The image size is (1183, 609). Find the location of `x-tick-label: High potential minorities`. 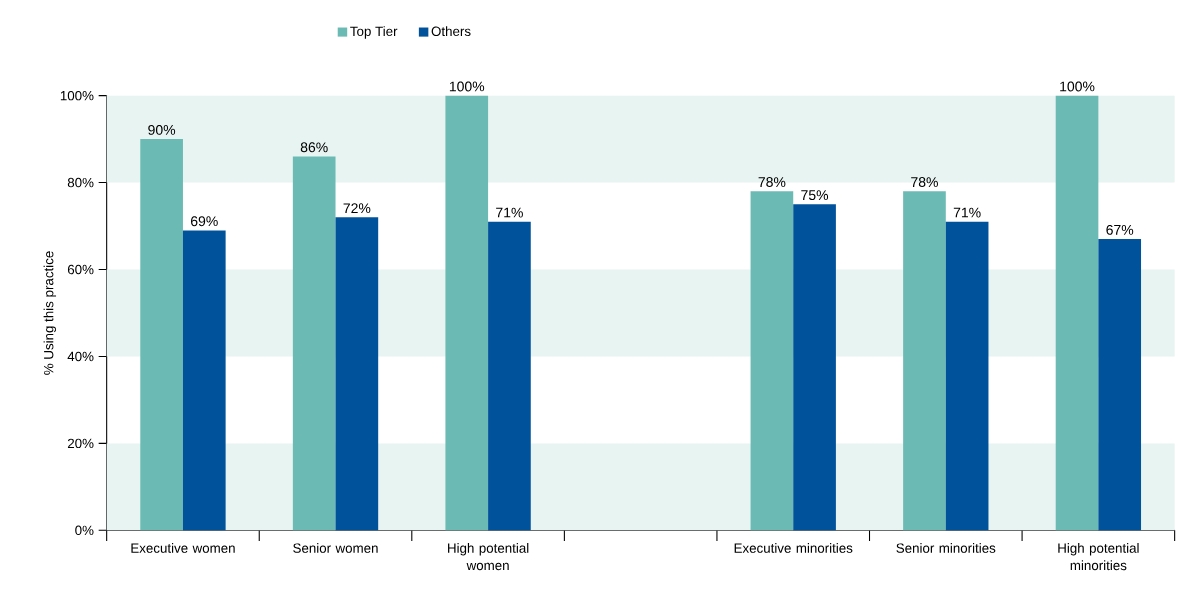

x-tick-label: High potential minorities is located at coordinates (1098, 557).